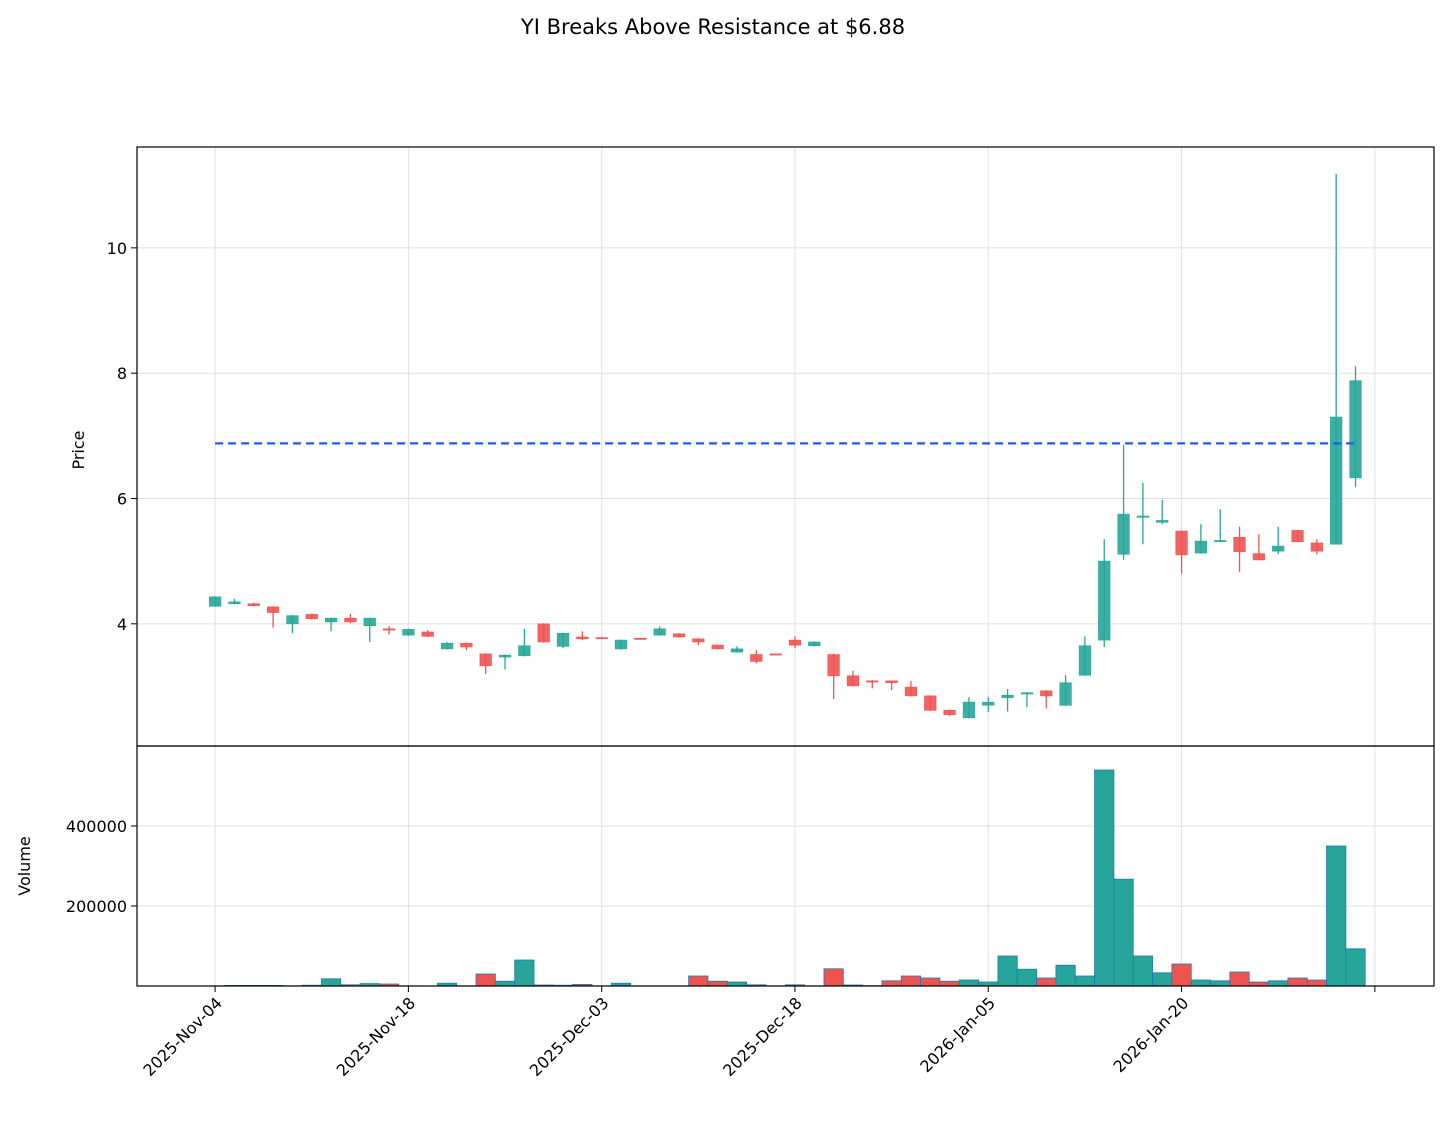  I want to click on y-tick-label: 10, so click(117, 248).